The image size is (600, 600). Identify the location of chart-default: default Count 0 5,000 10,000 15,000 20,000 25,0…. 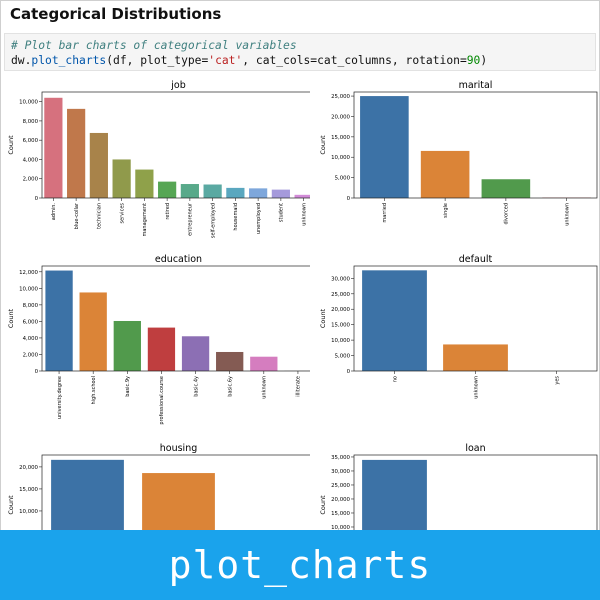
(458, 326).